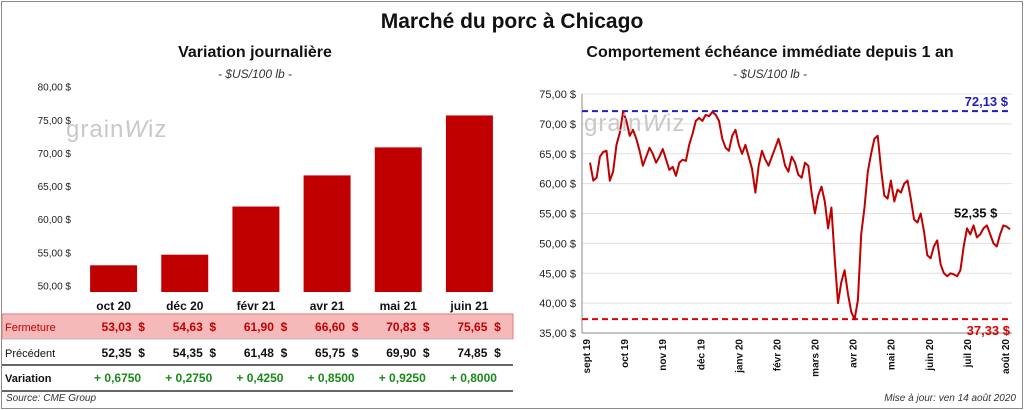 This screenshot has height=410, width=1024. I want to click on last-value-label: 52,35 $, so click(976, 212).